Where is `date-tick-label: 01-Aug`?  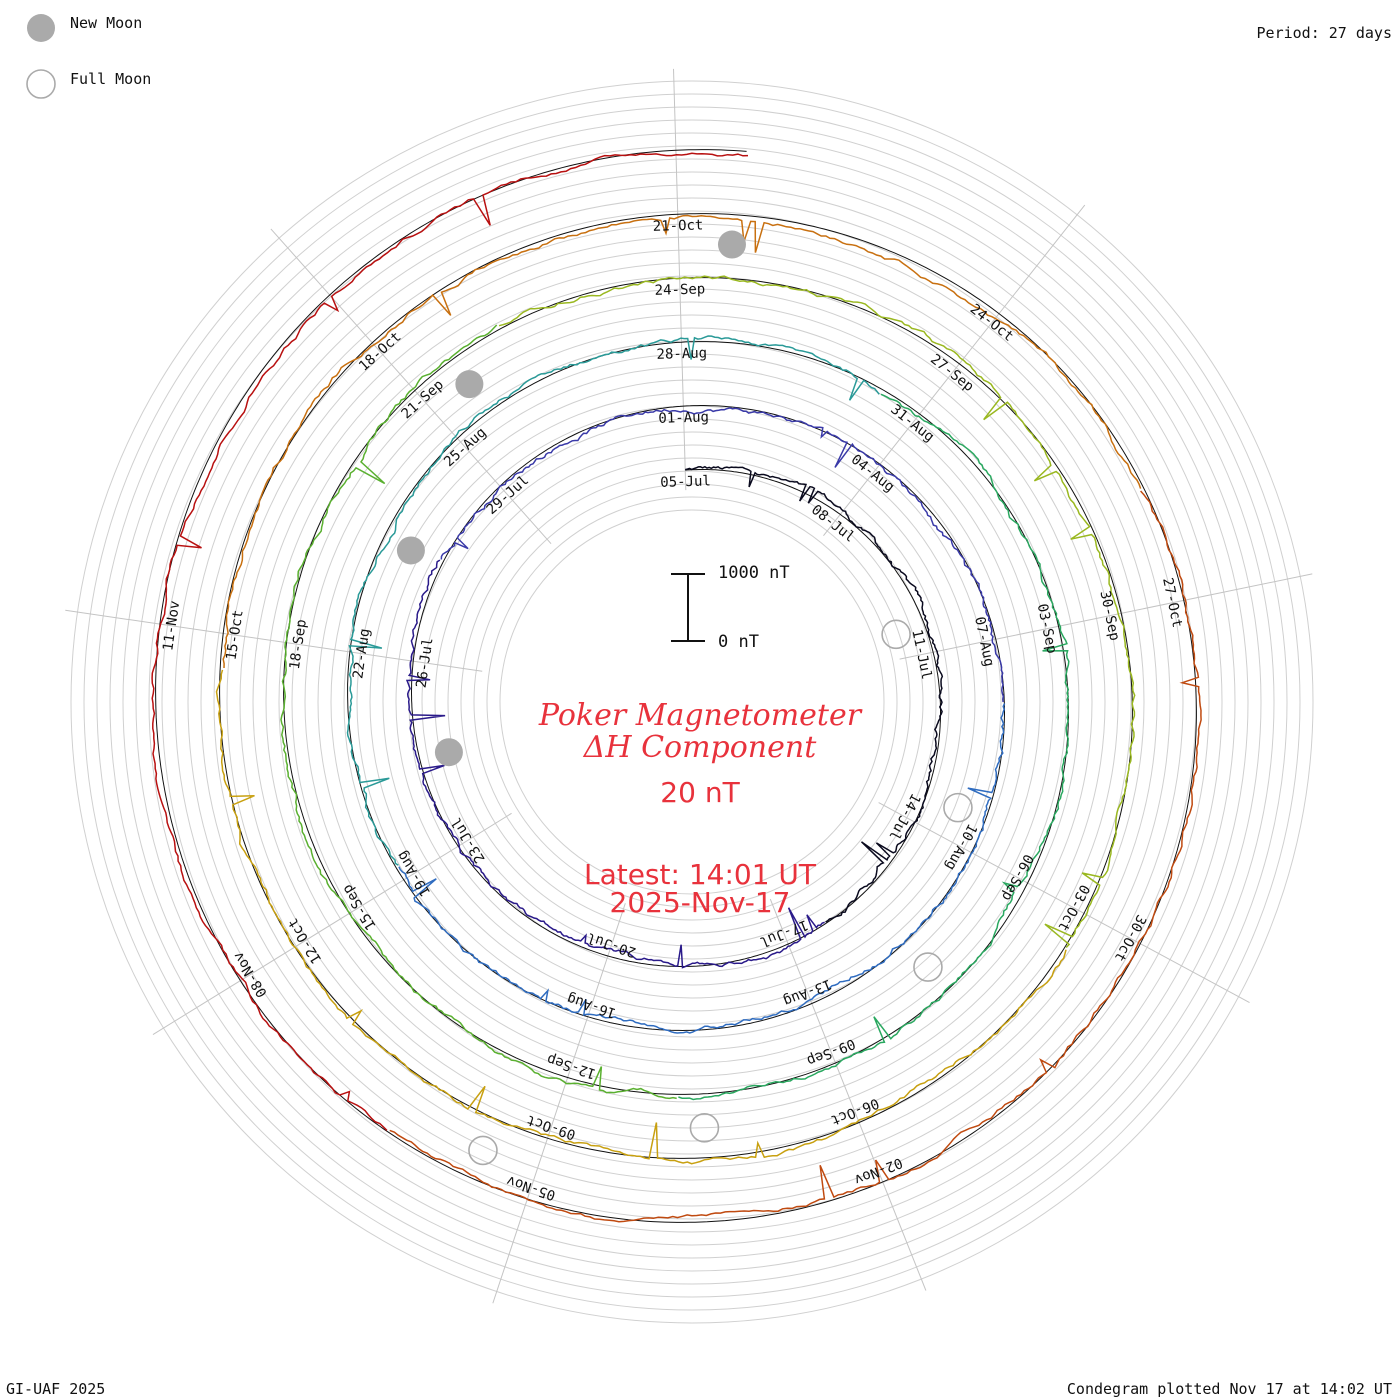
date-tick-label: 01-Aug is located at coordinates (683, 417).